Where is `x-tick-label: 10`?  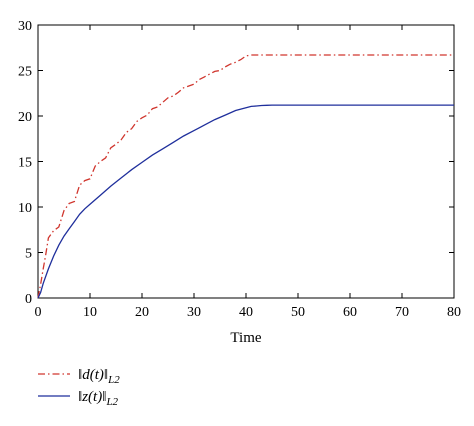
x-tick-label: 10 is located at coordinates (90, 312).